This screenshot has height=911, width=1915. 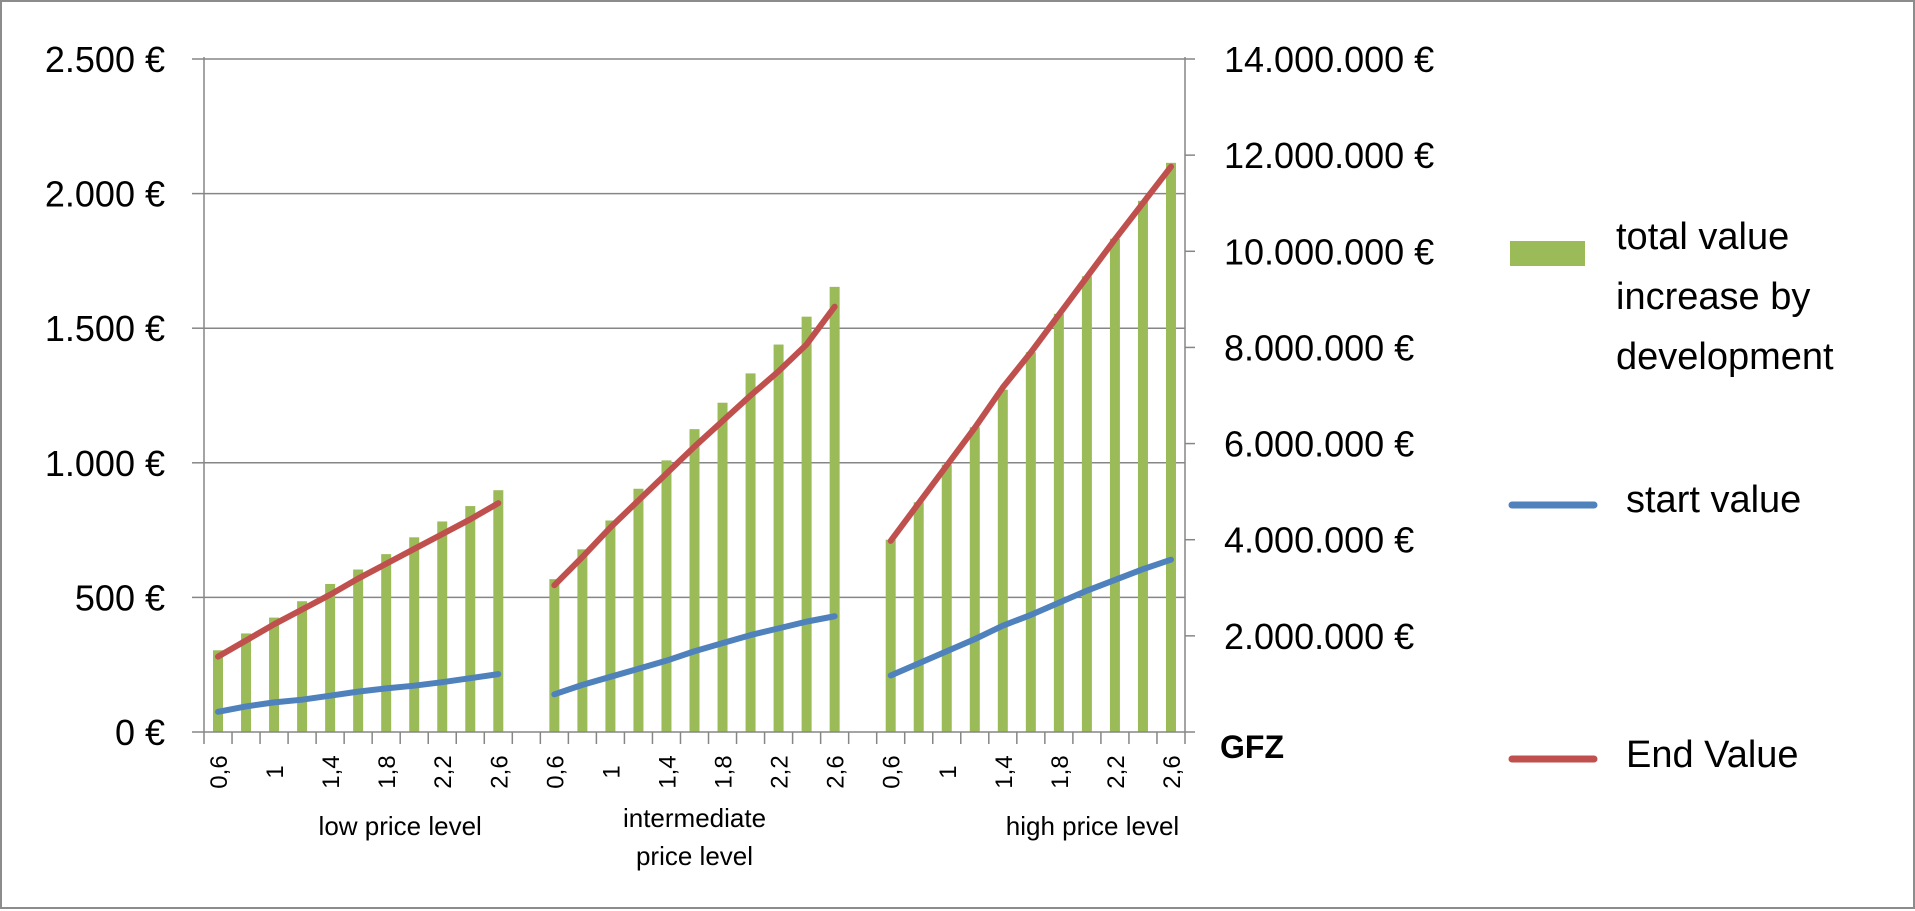 What do you see at coordinates (1329, 155) in the screenshot?
I see `right-axis-tick-label: 12.000.000 €` at bounding box center [1329, 155].